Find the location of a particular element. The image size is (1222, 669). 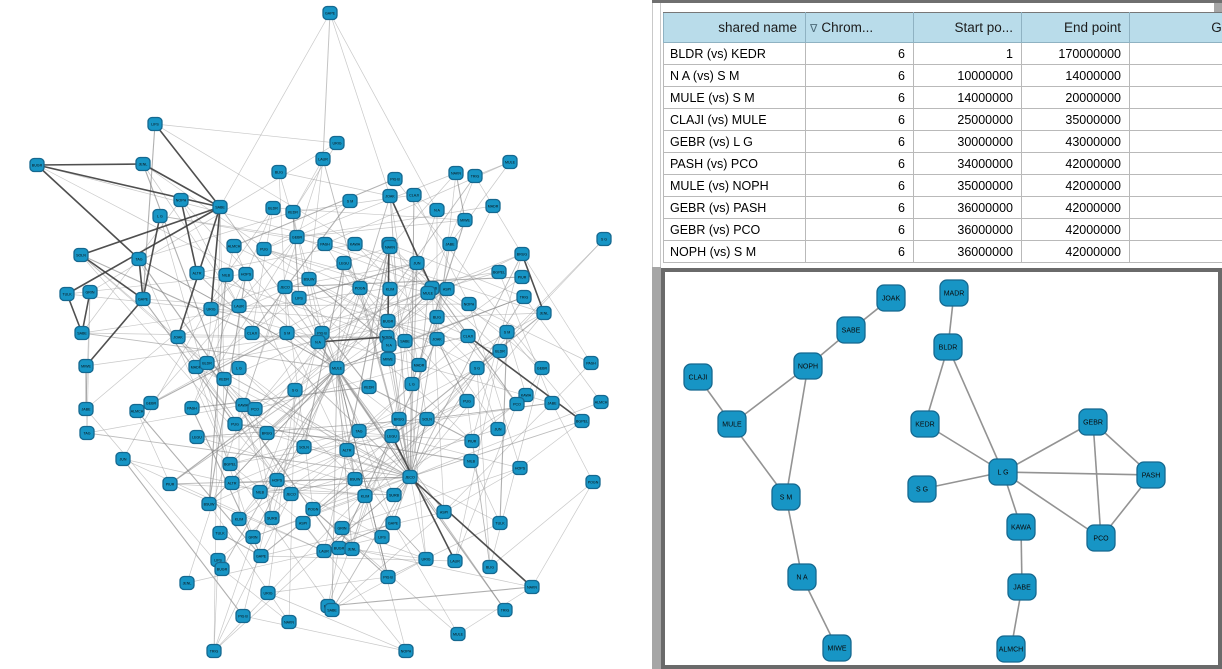

table-cell: 20000000 is located at coordinates (1075, 97).